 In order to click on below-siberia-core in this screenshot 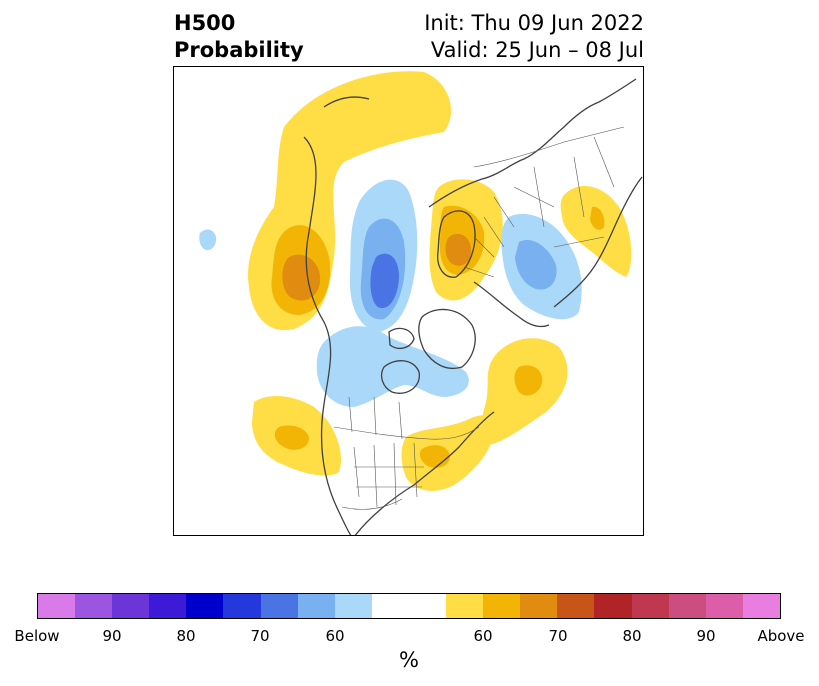, I will do `click(536, 264)`.